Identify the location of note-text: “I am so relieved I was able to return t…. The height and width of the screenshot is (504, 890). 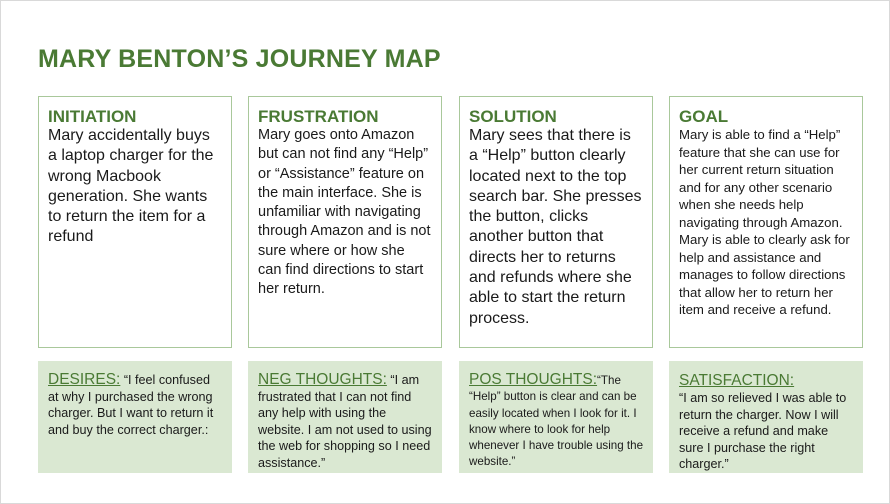
(763, 431).